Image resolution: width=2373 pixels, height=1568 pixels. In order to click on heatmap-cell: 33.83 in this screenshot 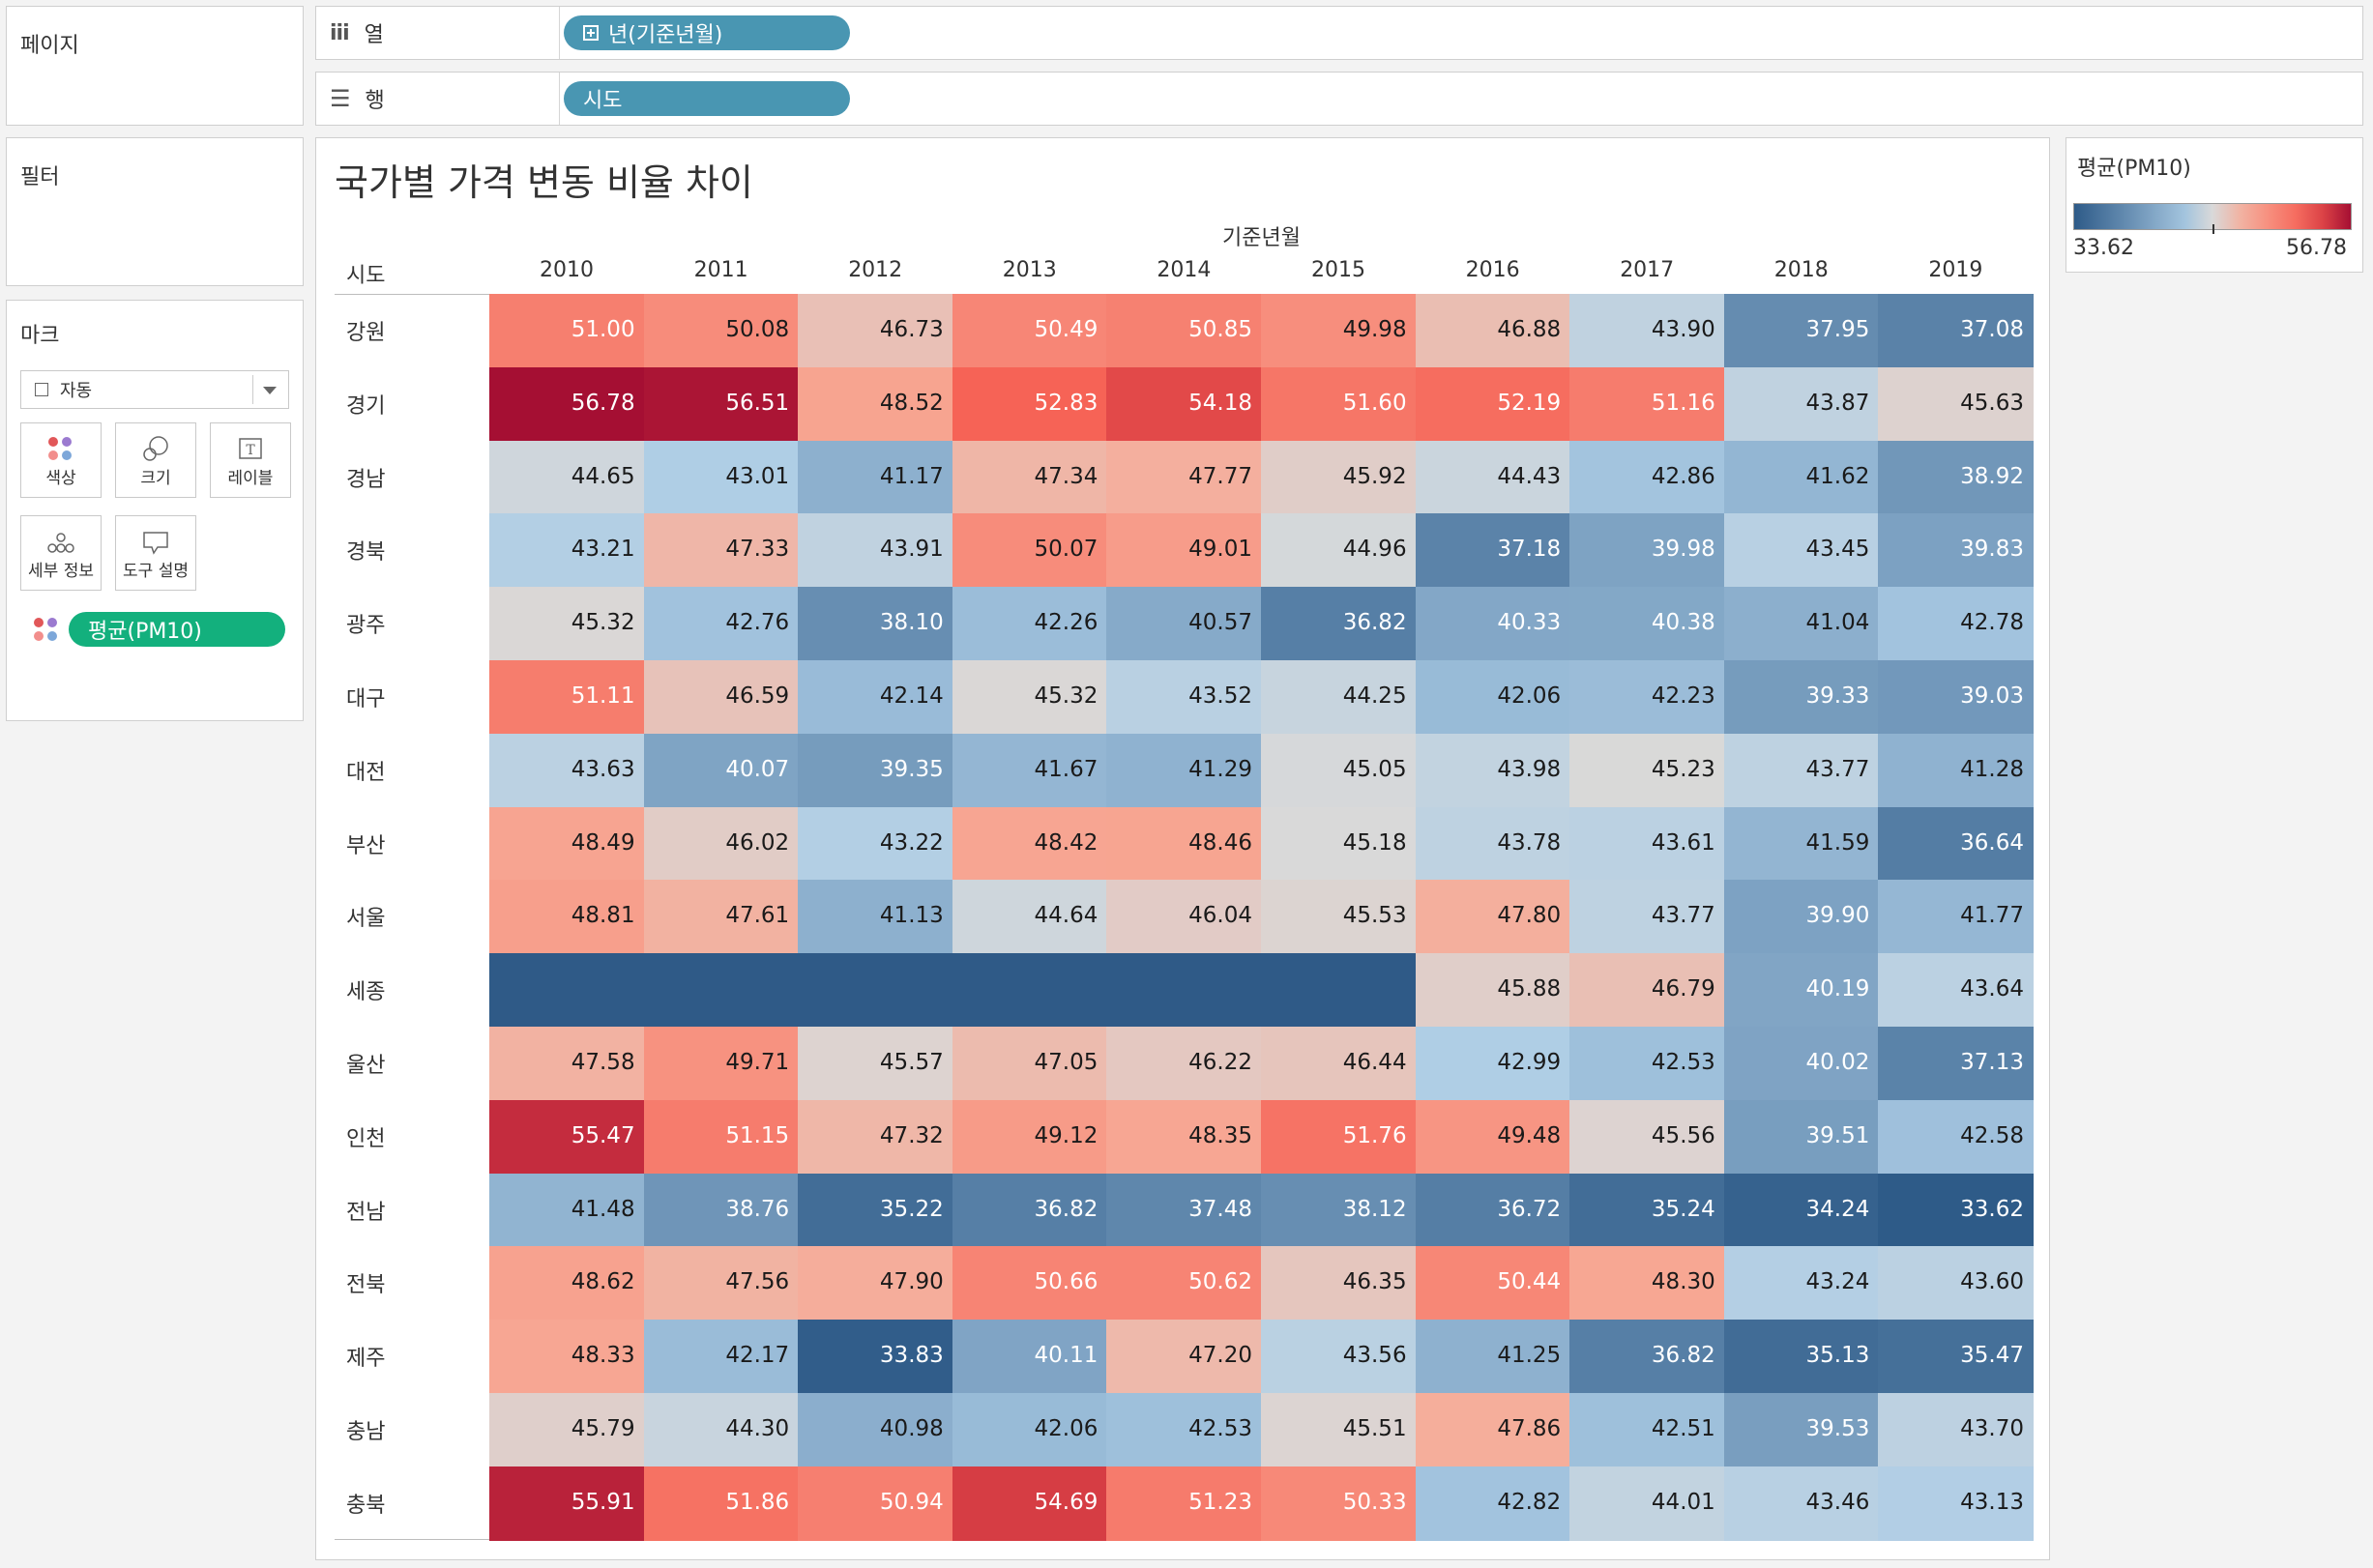, I will do `click(875, 1357)`.